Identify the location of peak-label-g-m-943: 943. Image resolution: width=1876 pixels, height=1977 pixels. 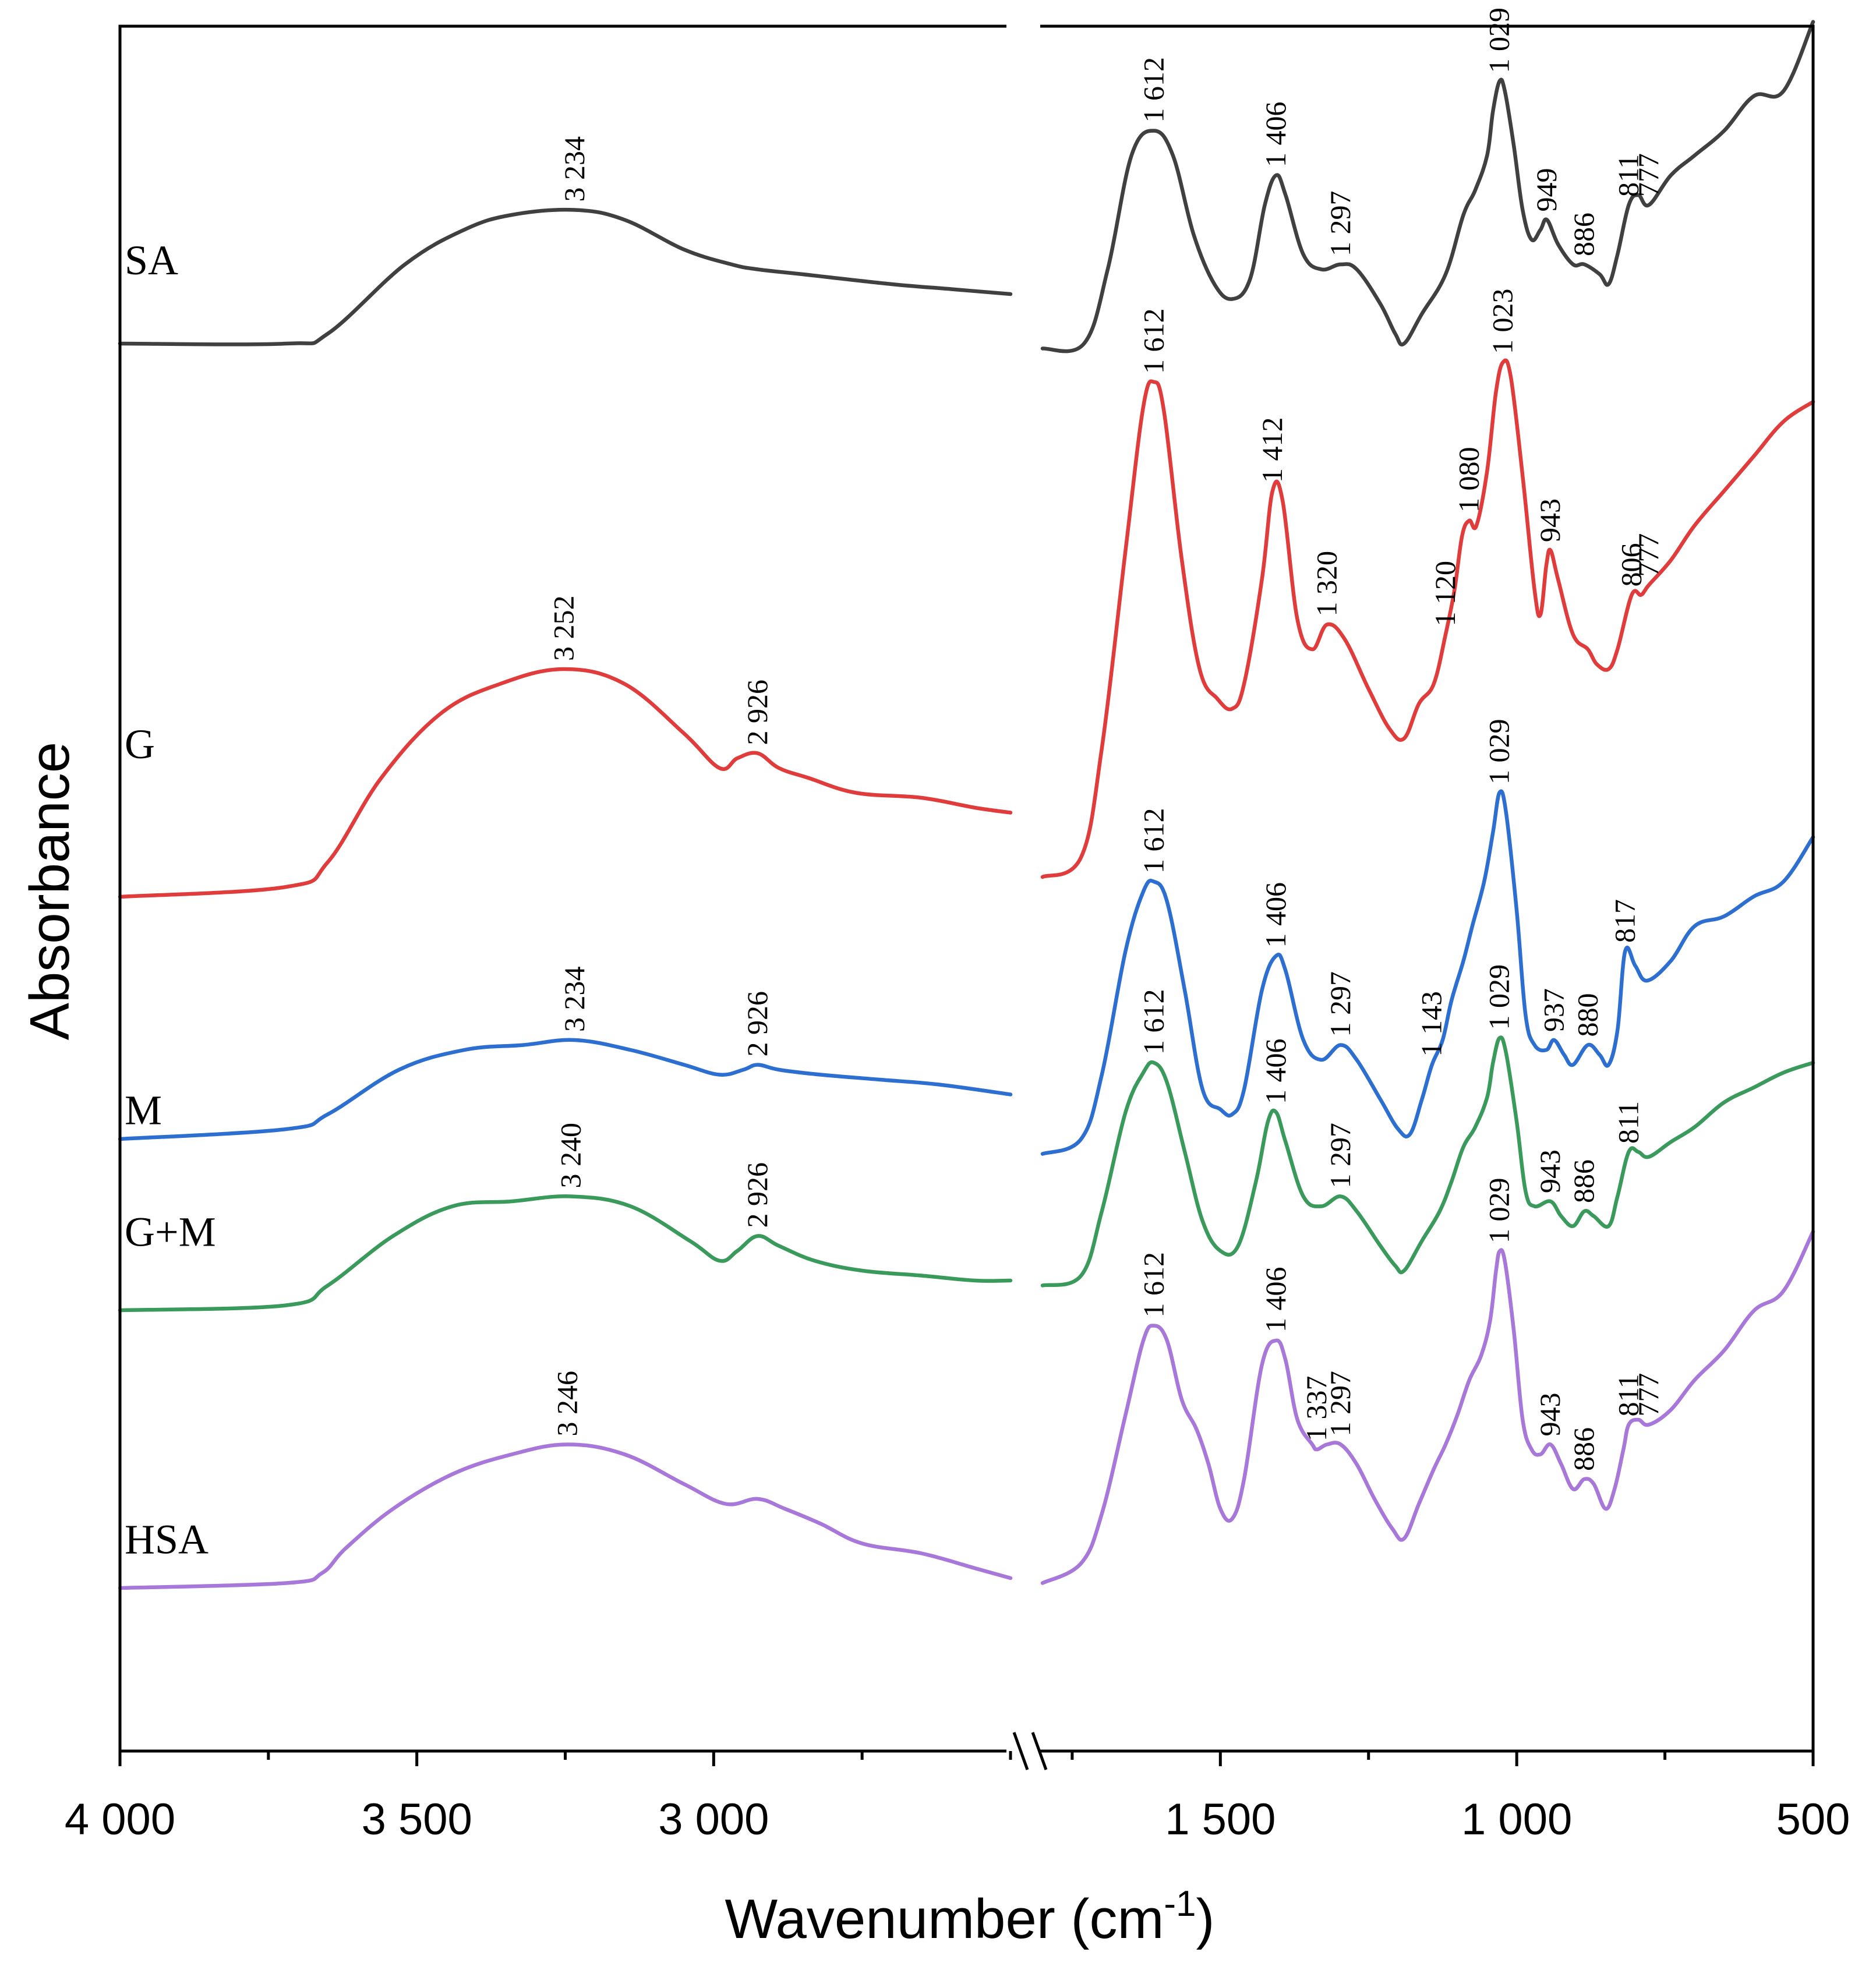
(1550, 1171).